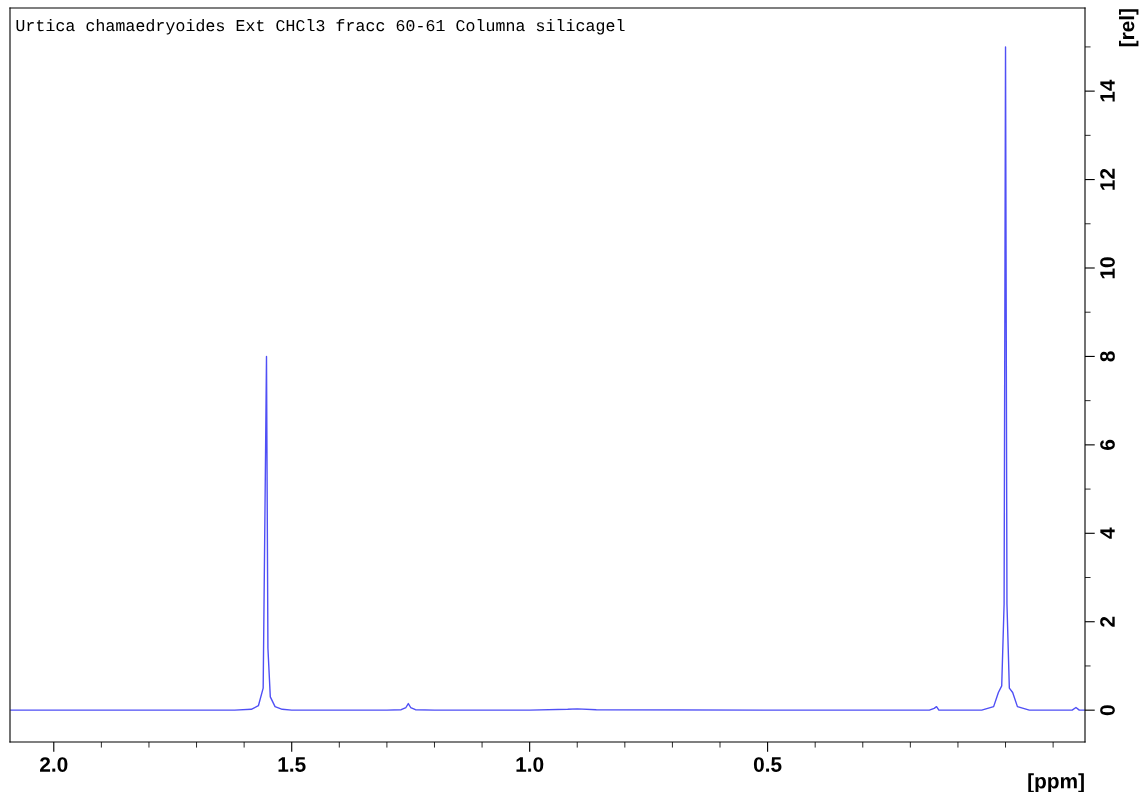  I want to click on x-axis-title: [ppm], so click(1056, 782).